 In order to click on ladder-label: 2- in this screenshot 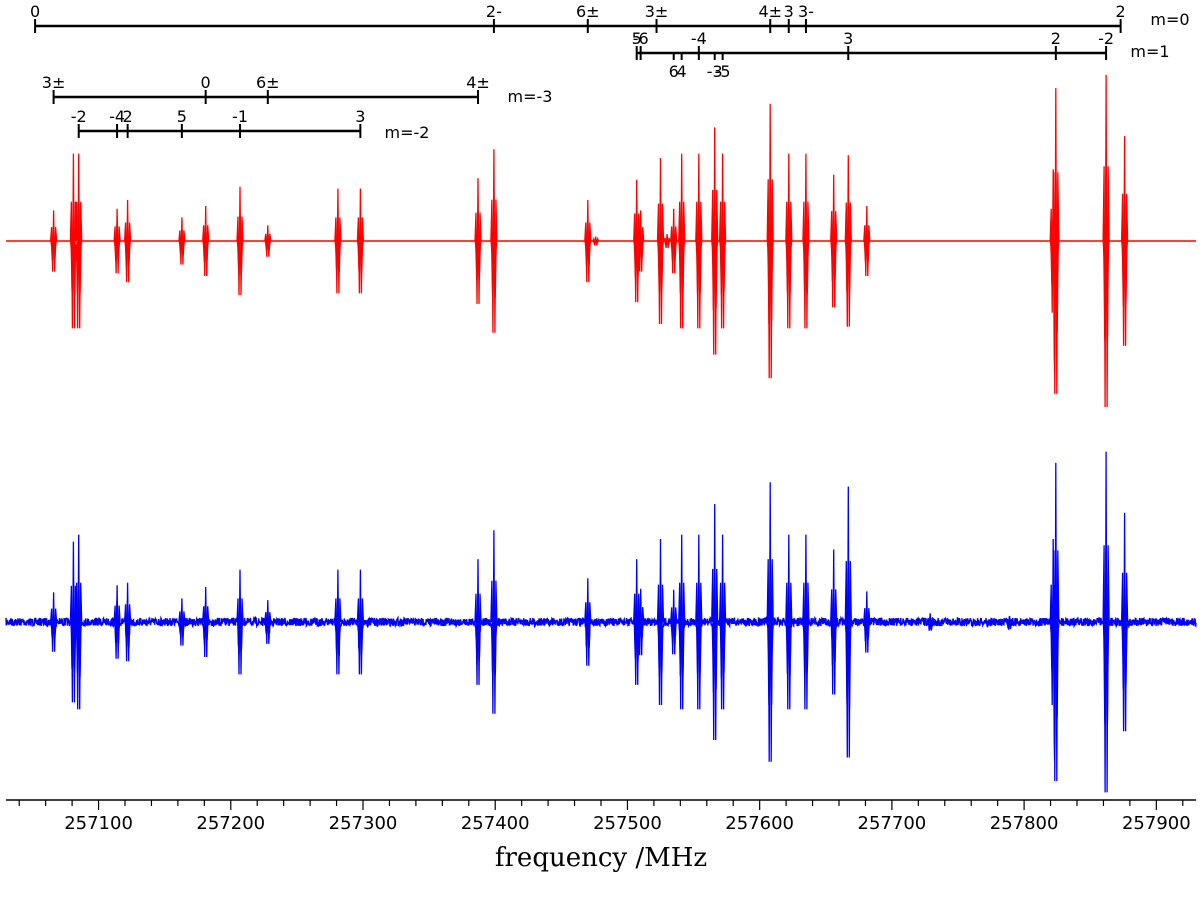, I will do `click(494, 11)`.